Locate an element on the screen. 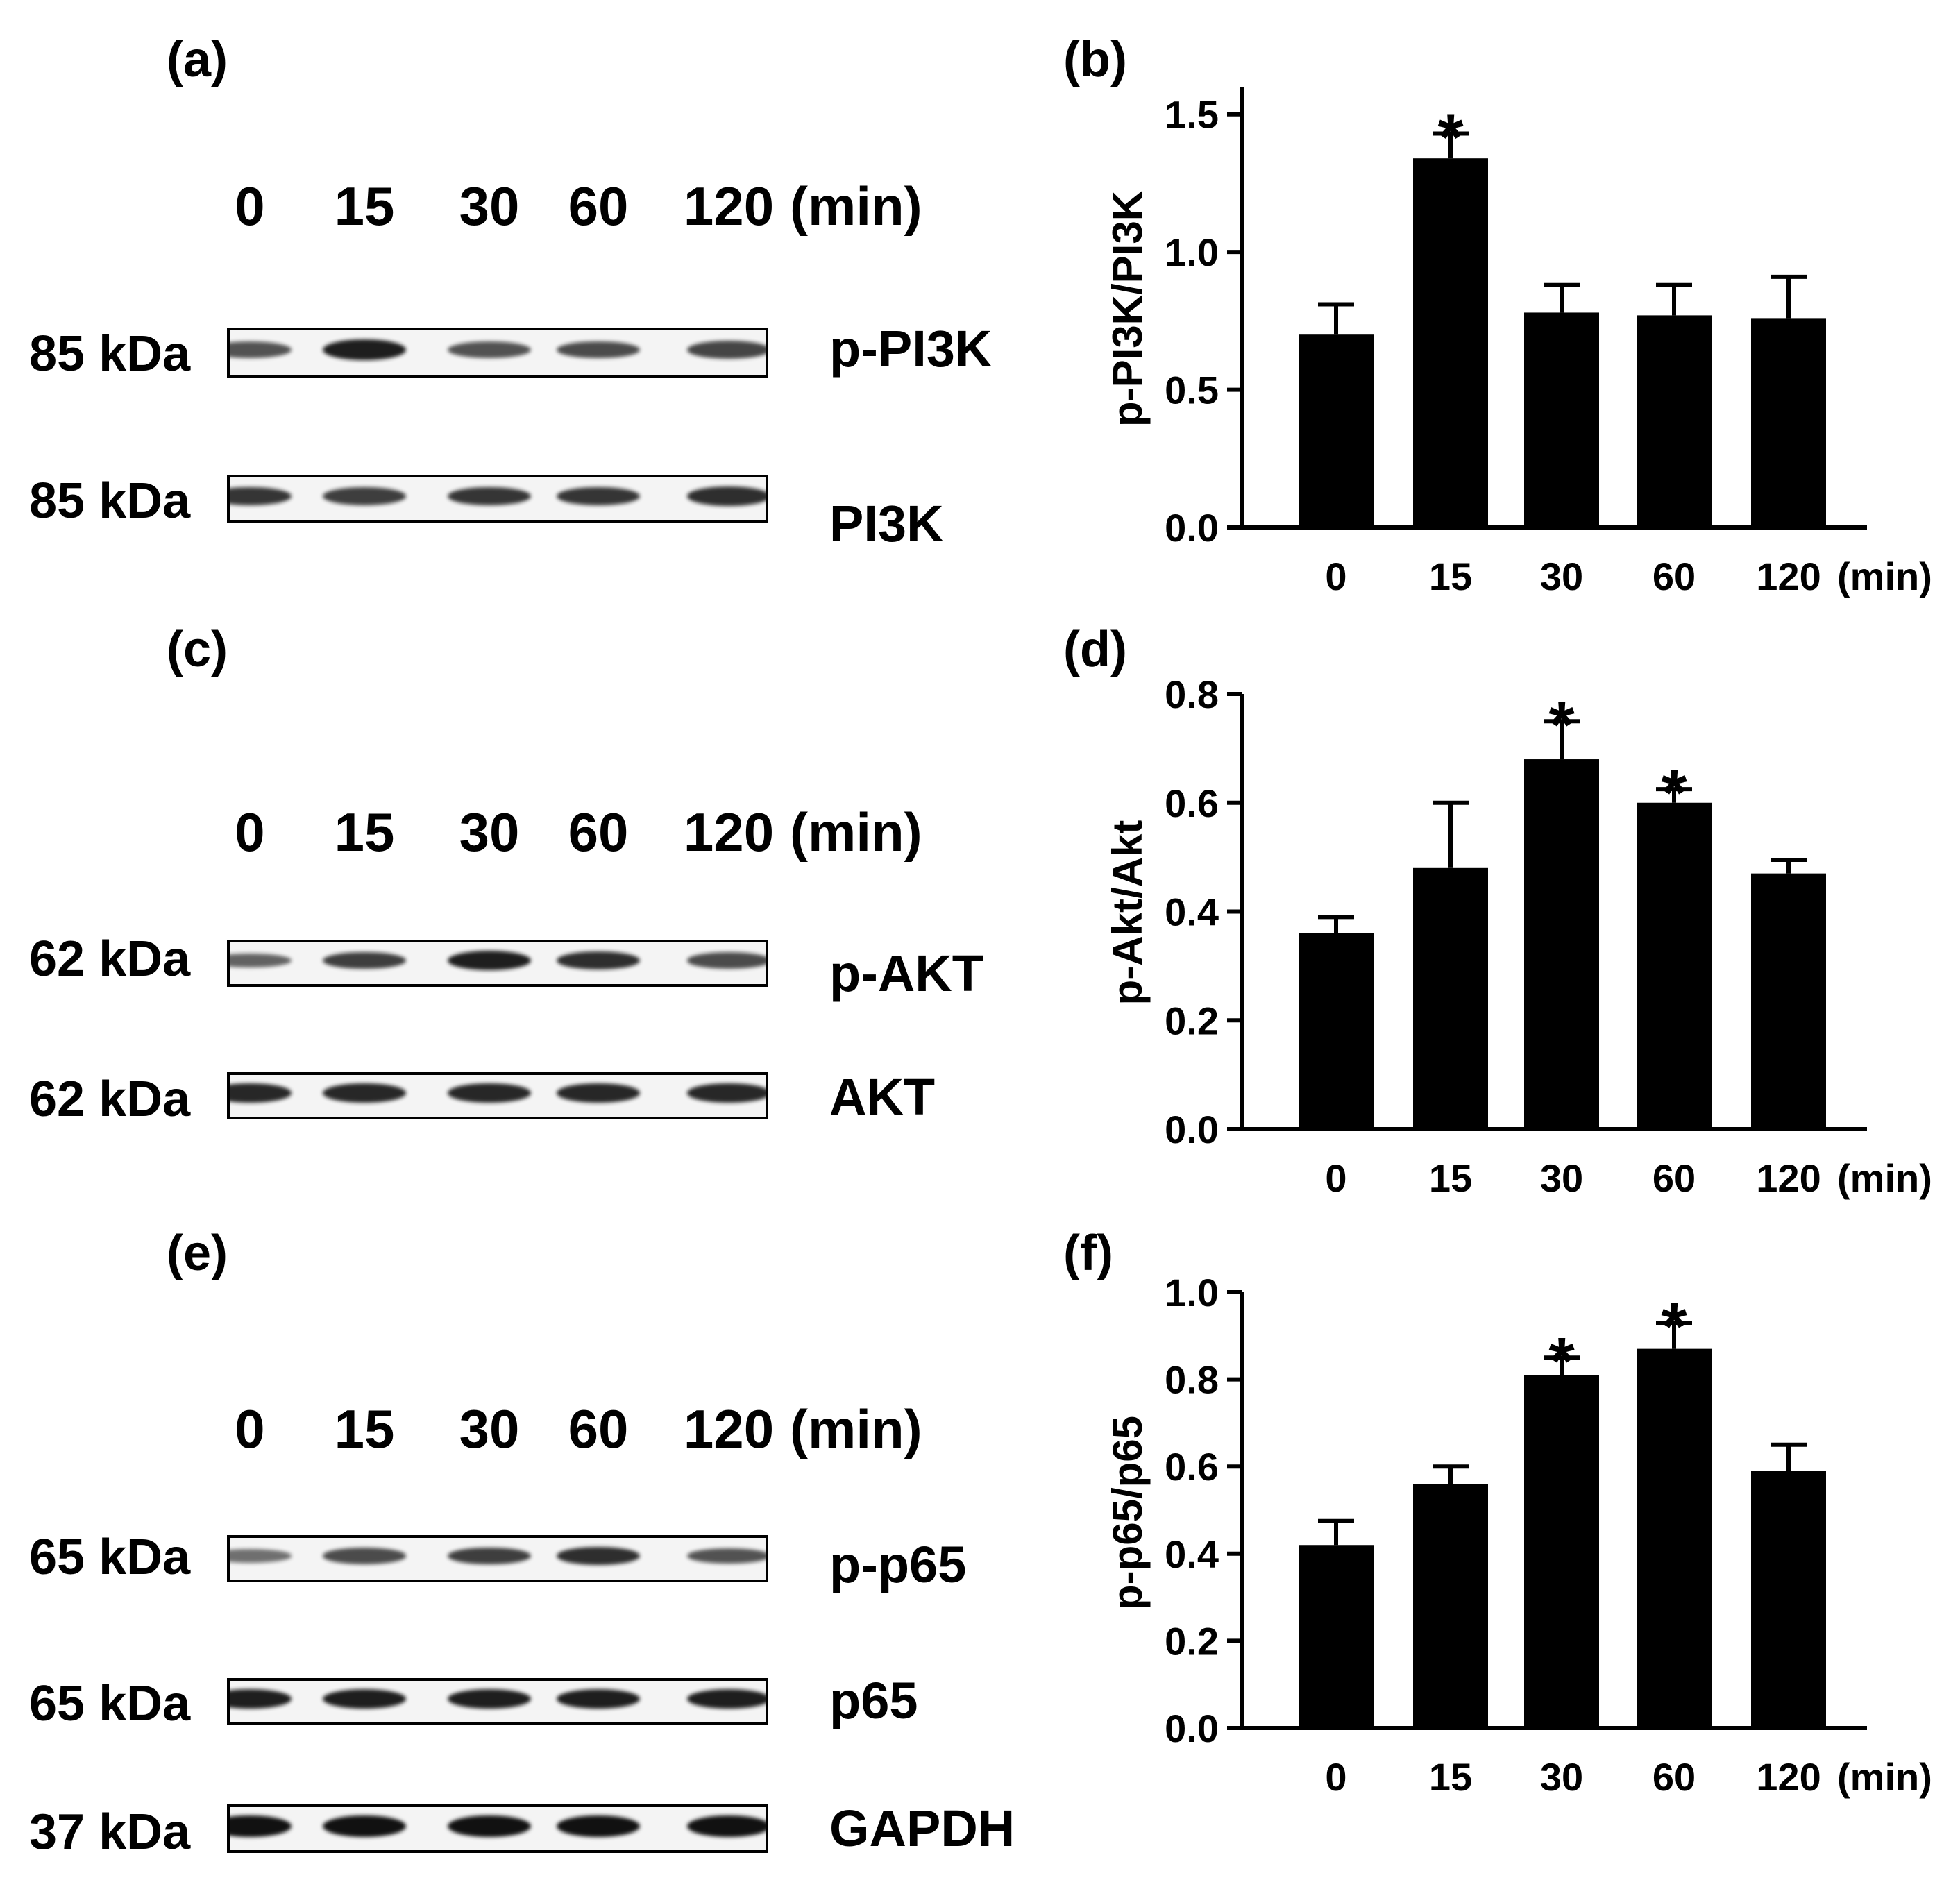 This screenshot has height=1880, width=1960. panel-label-f: (f) is located at coordinates (1088, 1253).